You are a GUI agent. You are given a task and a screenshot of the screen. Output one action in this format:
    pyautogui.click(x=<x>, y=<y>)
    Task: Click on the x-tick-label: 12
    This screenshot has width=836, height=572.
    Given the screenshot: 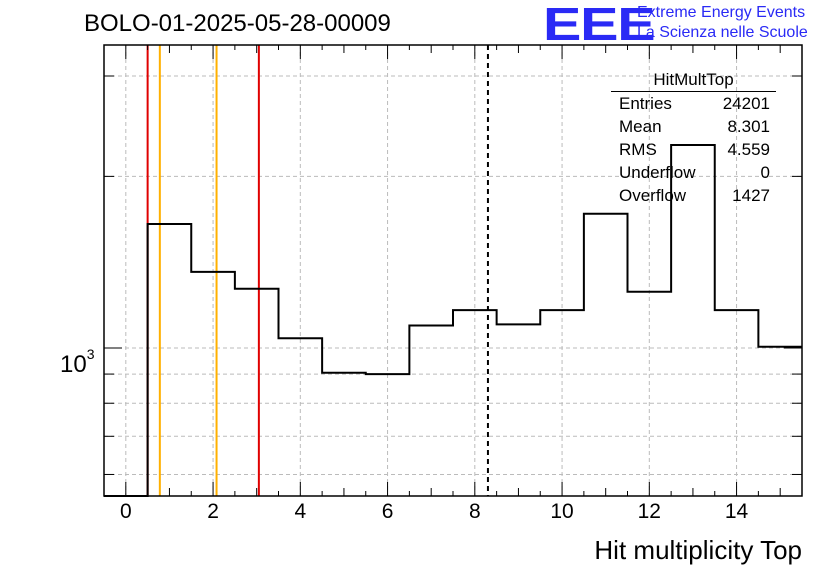 What is the action you would take?
    pyautogui.click(x=649, y=511)
    